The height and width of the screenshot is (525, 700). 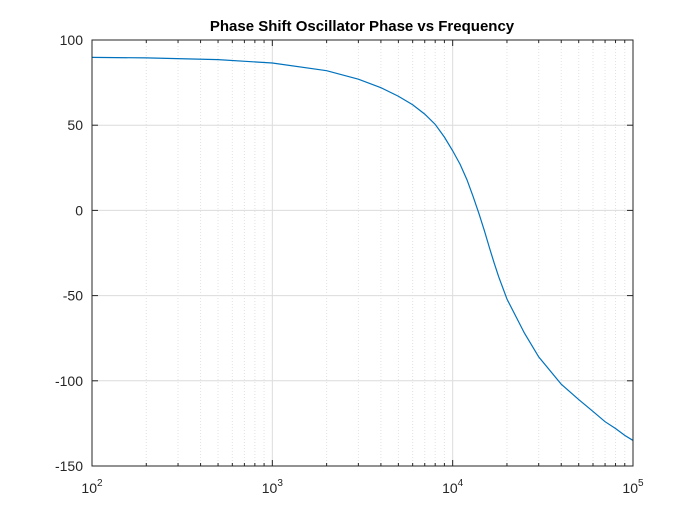 What do you see at coordinates (362, 487) in the screenshot?
I see `x-tick-labels: 10² 10³ 10⁴ 10⁵` at bounding box center [362, 487].